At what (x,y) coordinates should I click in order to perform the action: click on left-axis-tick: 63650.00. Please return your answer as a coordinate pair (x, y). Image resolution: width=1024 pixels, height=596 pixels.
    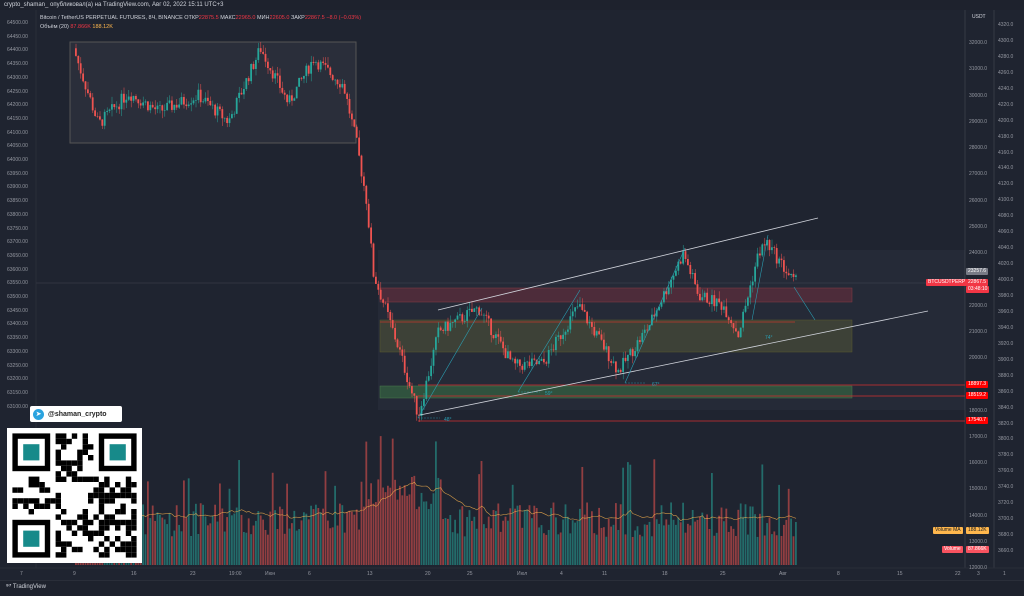
    Looking at the image, I should click on (17, 255).